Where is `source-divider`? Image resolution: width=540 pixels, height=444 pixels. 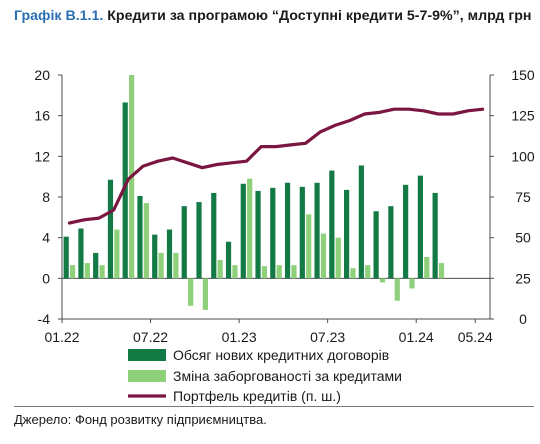 source-divider is located at coordinates (274, 406).